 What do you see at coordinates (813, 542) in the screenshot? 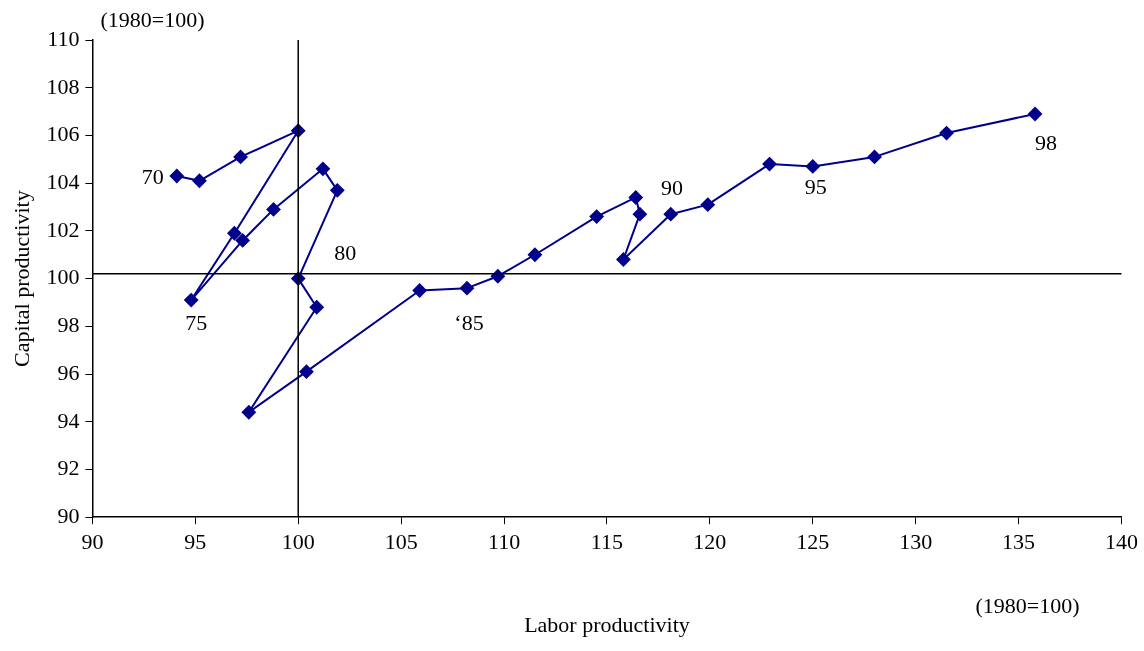
I see `x-tick-label: 125` at bounding box center [813, 542].